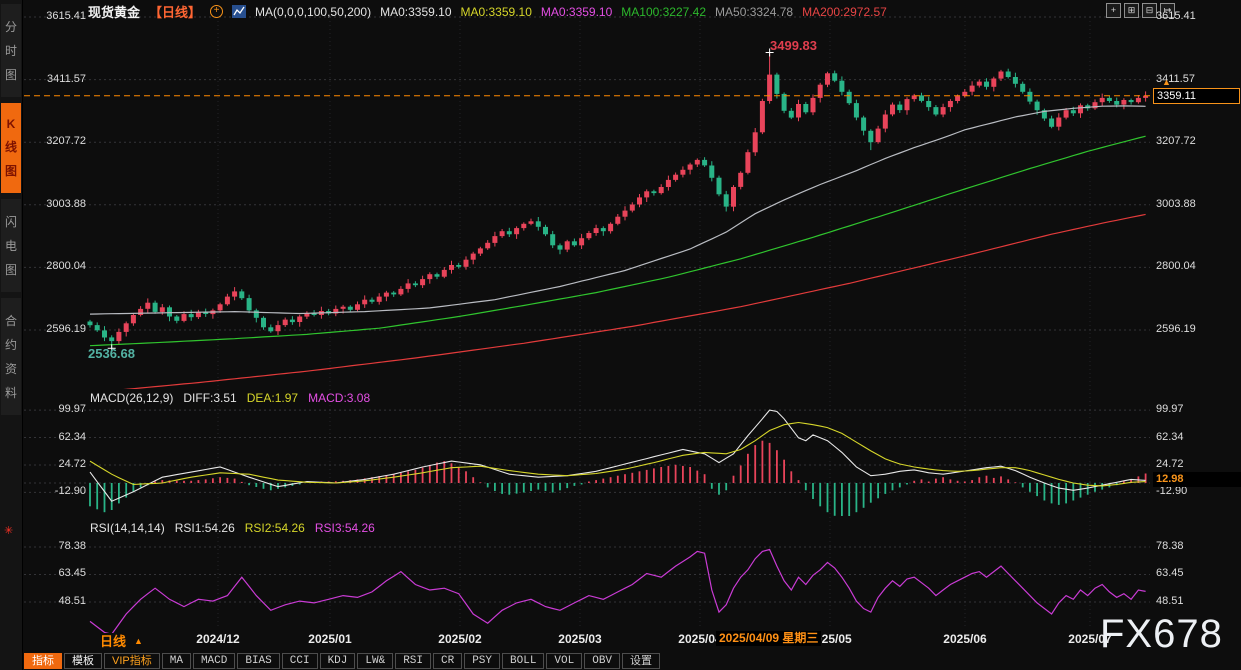 This screenshot has width=1241, height=670. Describe the element at coordinates (1140, 10) in the screenshot. I see `chart-corner-toolbar: + ⊞ ⊟ ↦` at that location.